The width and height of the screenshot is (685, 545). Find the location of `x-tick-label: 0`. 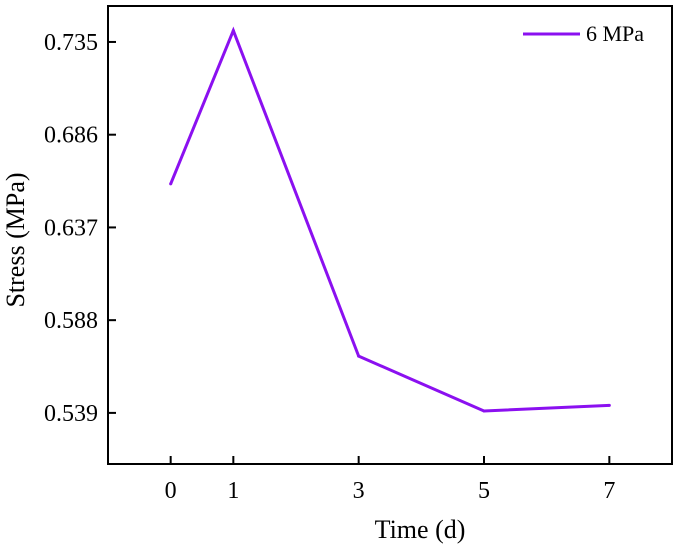

x-tick-label: 0 is located at coordinates (171, 491).